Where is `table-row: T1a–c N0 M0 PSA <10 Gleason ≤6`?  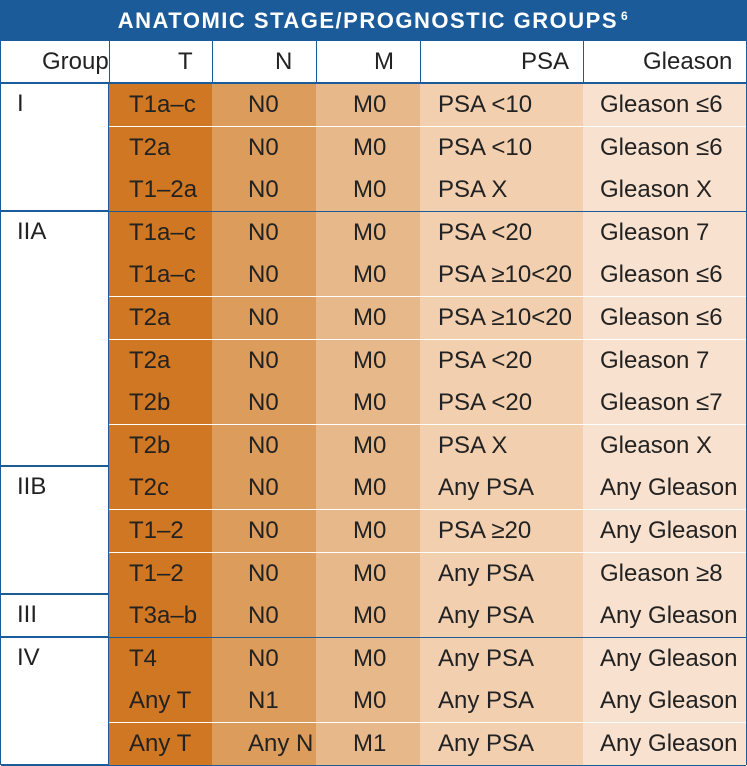 table-row: T1a–c N0 M0 PSA <10 Gleason ≤6 is located at coordinates (427, 105).